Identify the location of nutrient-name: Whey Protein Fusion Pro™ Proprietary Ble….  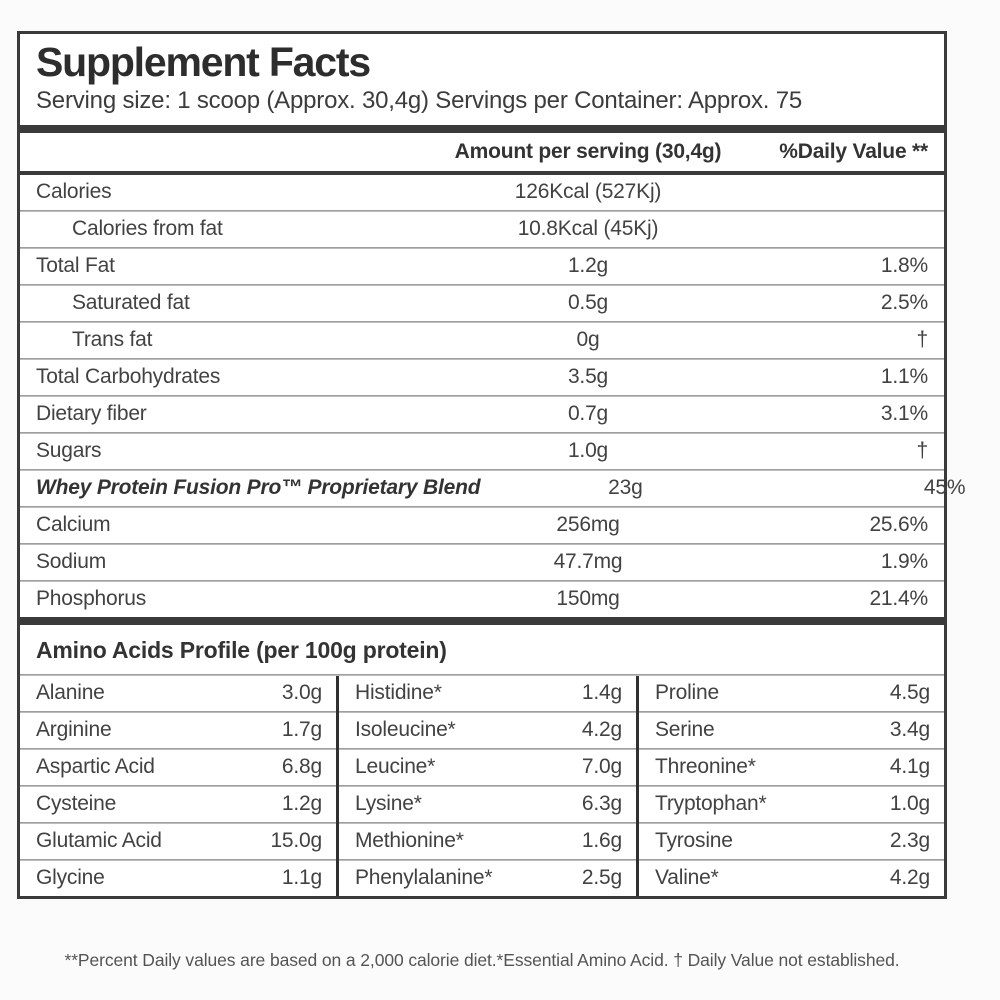
(258, 488).